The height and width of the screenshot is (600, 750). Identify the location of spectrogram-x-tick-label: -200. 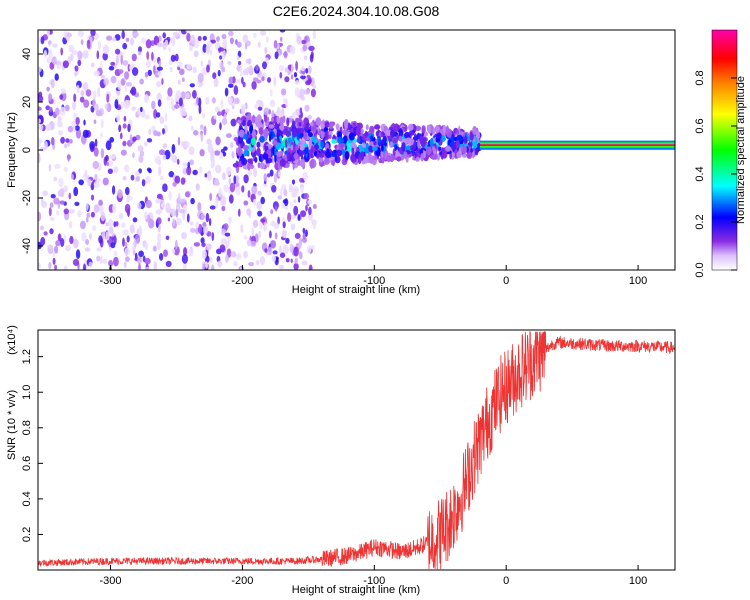
(242, 281).